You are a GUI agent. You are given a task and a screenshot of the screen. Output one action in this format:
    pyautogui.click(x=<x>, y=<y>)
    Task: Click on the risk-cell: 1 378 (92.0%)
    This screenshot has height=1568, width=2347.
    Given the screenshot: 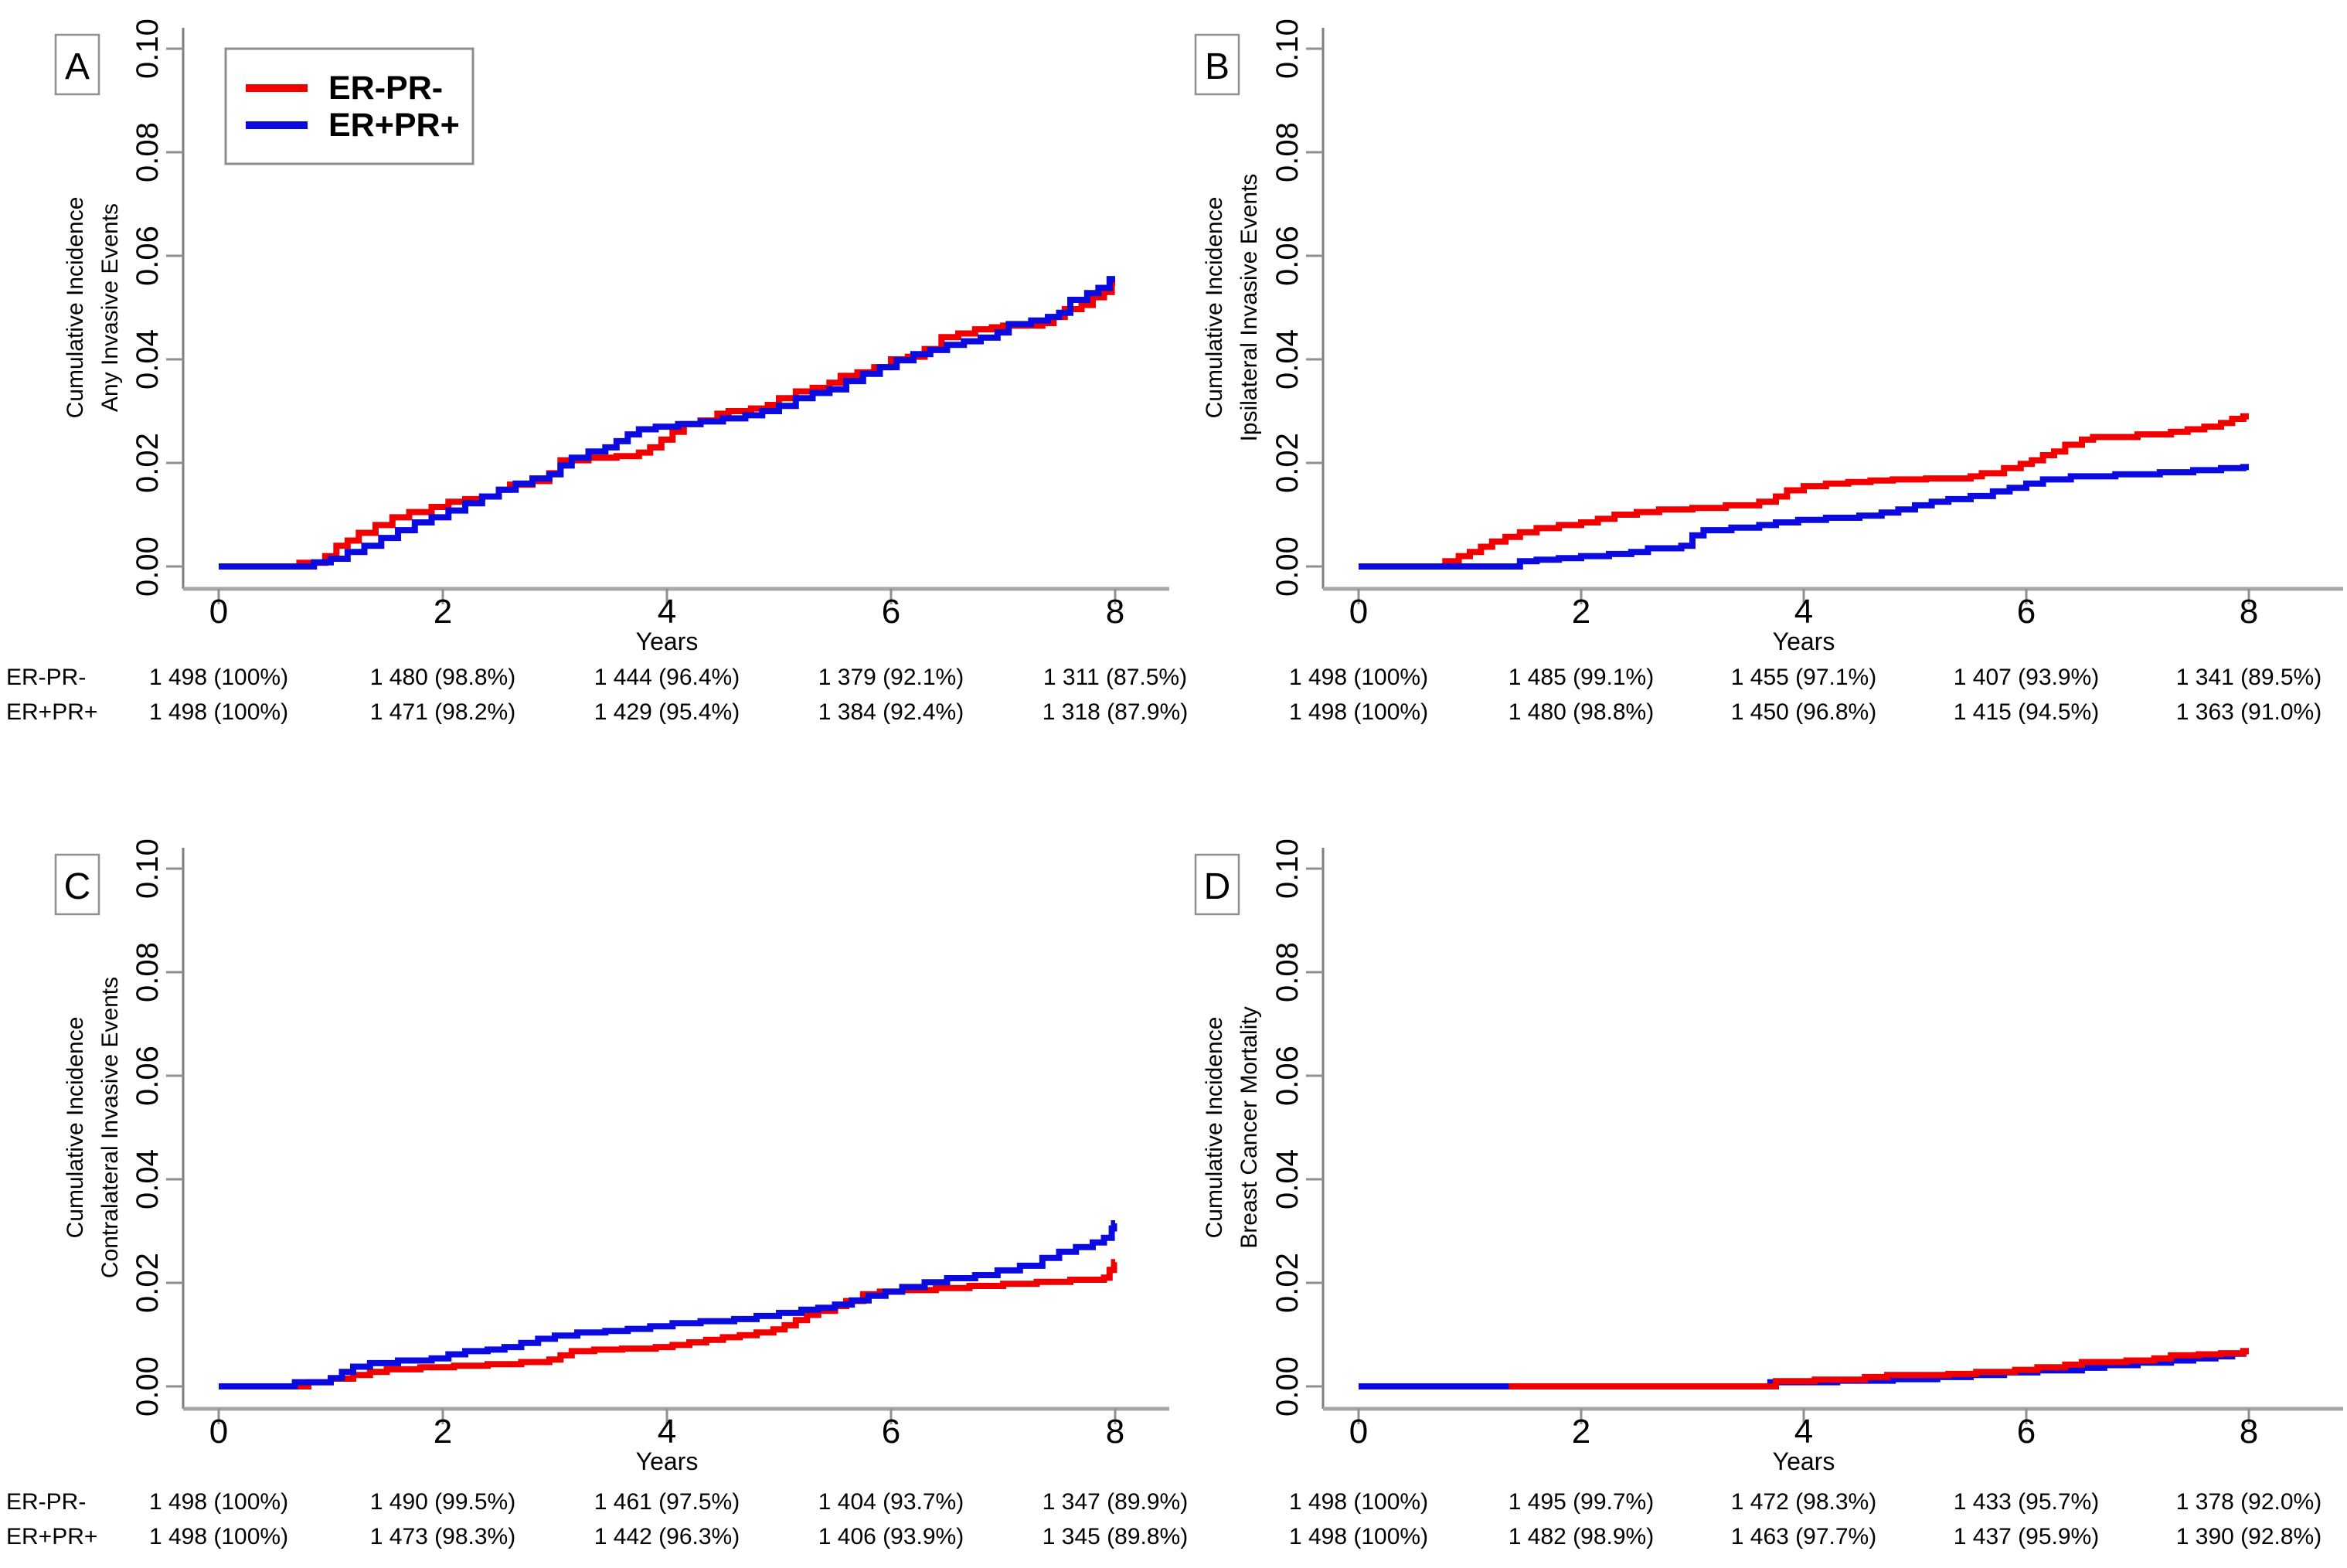 What is the action you would take?
    pyautogui.click(x=2248, y=1502)
    